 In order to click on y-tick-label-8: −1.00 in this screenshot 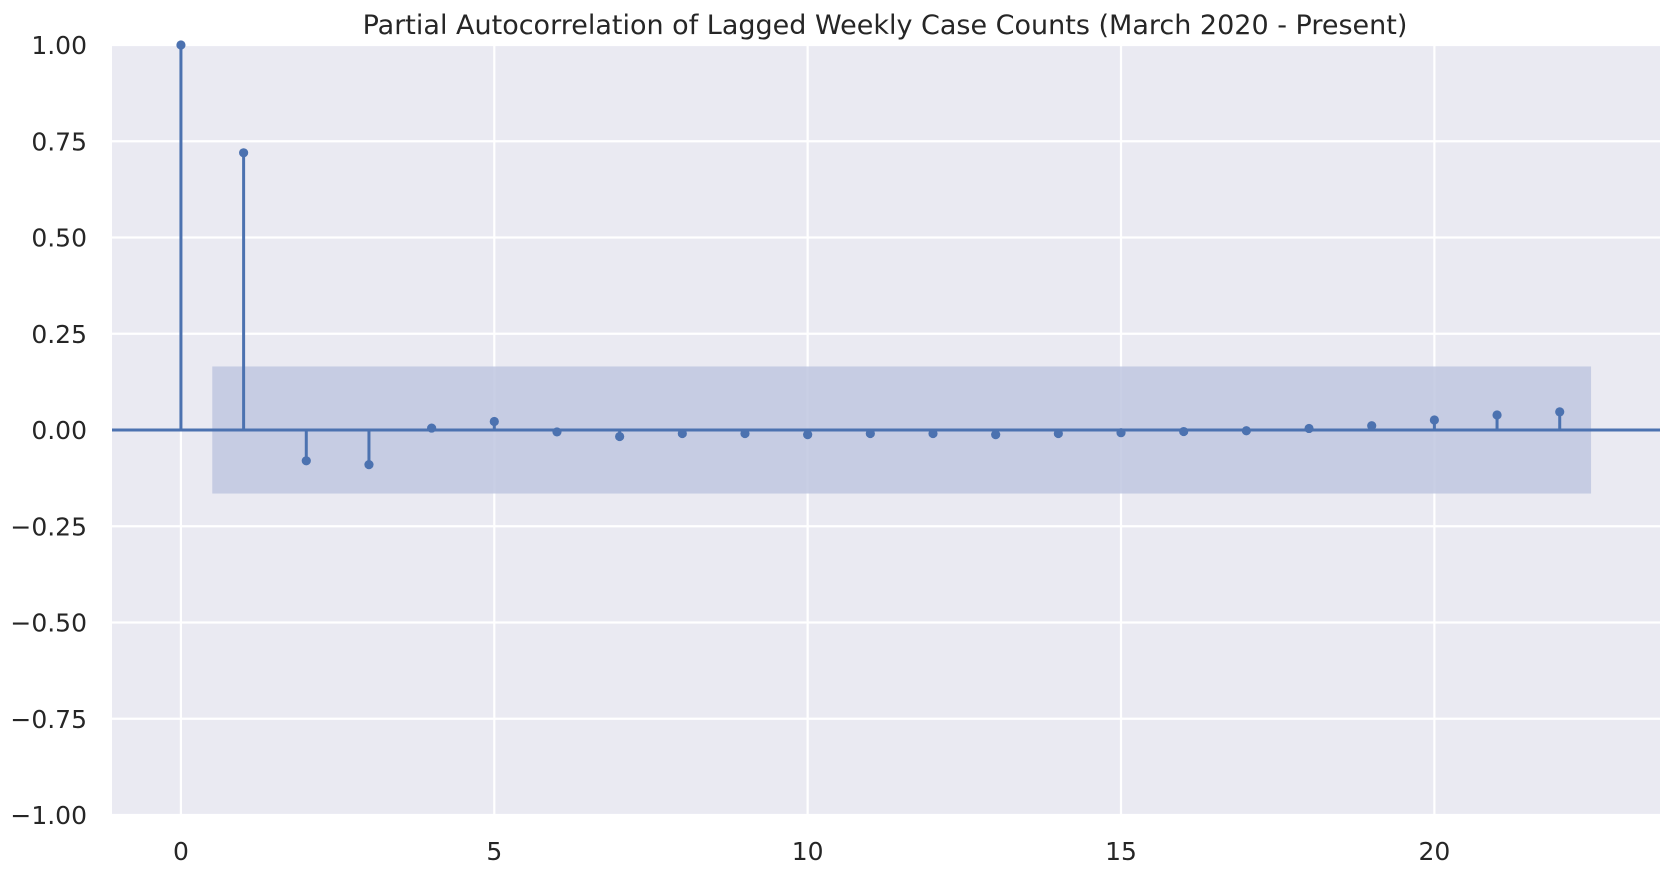, I will do `click(48, 815)`.